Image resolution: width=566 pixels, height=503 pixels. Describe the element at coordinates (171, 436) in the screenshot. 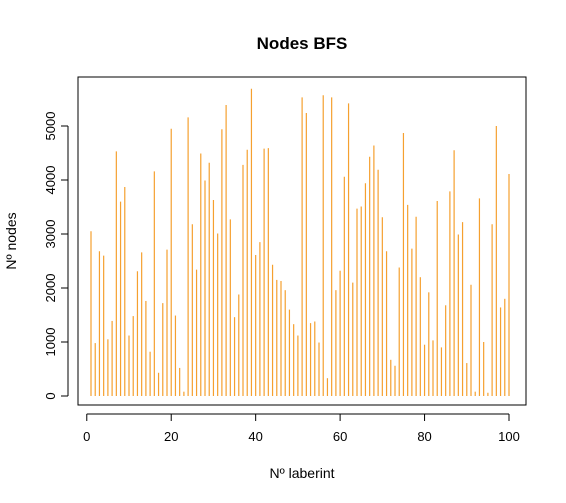

I see `x-tick-label-20: 20` at that location.